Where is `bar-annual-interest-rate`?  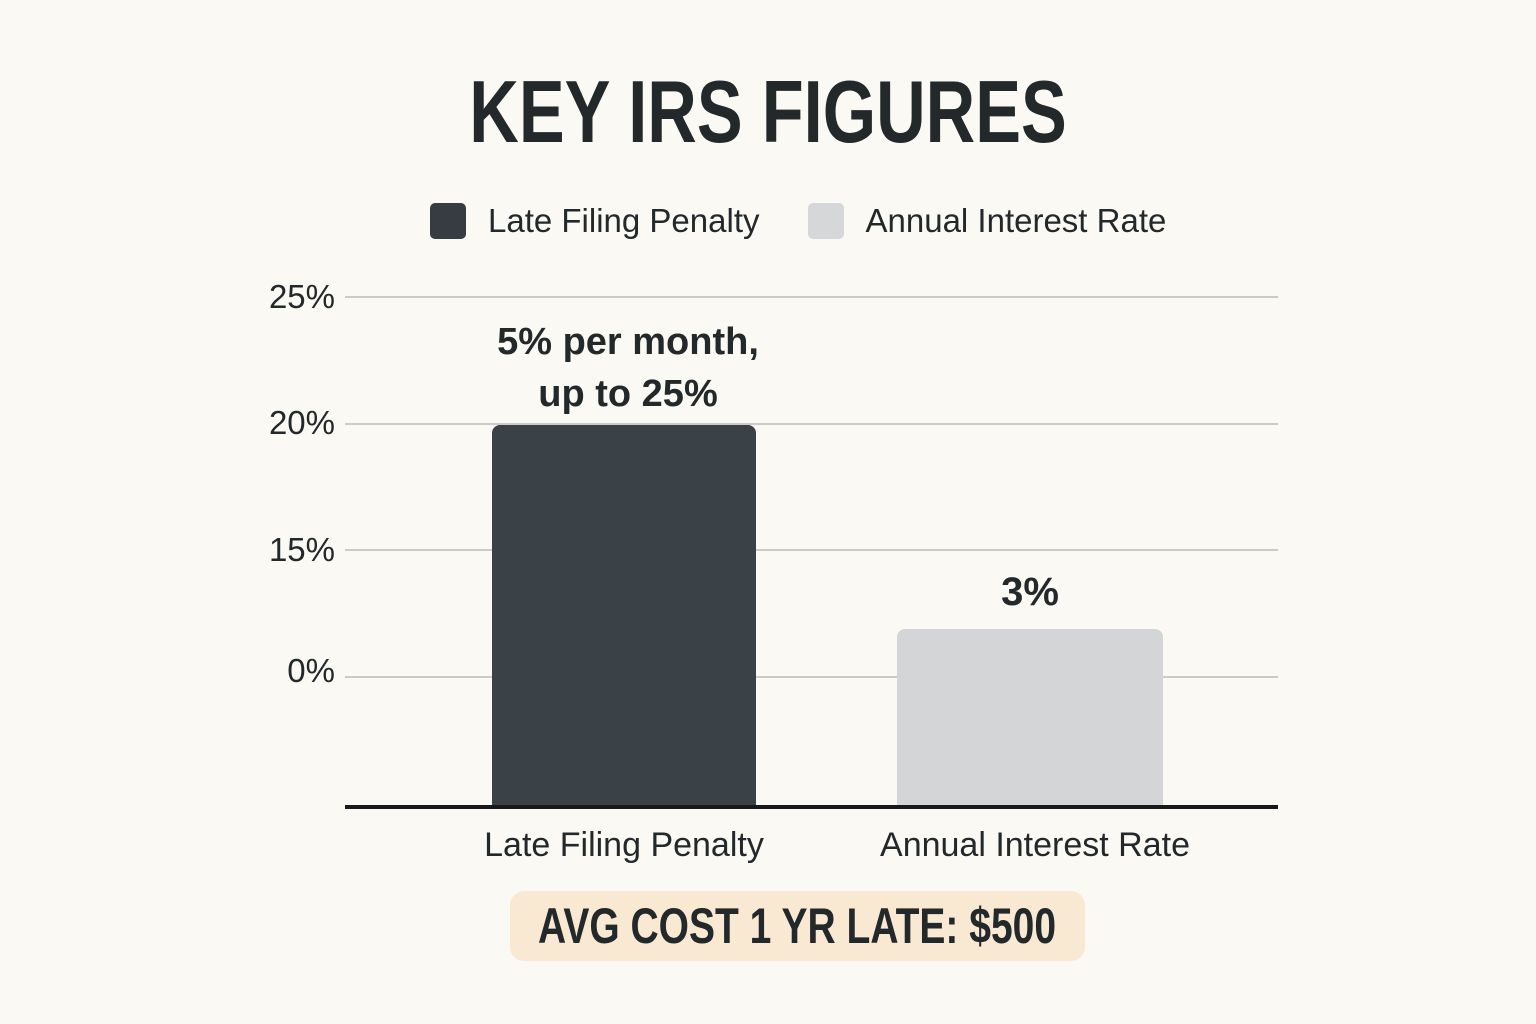
bar-annual-interest-rate is located at coordinates (1030, 717).